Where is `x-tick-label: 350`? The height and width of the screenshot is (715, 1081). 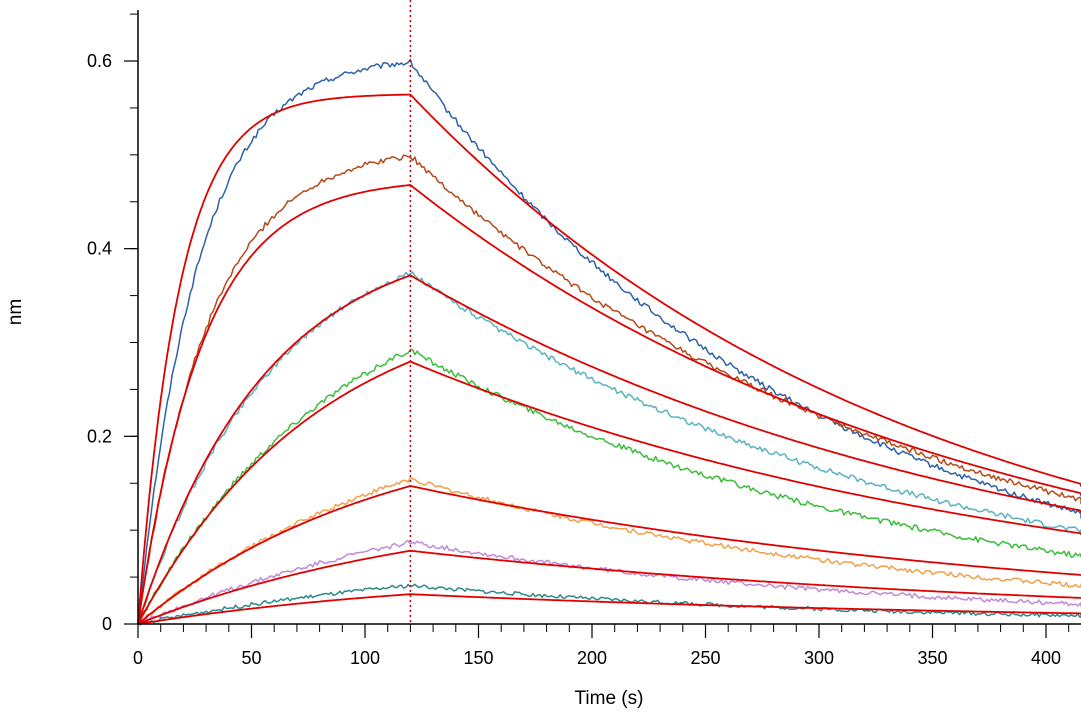
x-tick-label: 350 is located at coordinates (932, 658).